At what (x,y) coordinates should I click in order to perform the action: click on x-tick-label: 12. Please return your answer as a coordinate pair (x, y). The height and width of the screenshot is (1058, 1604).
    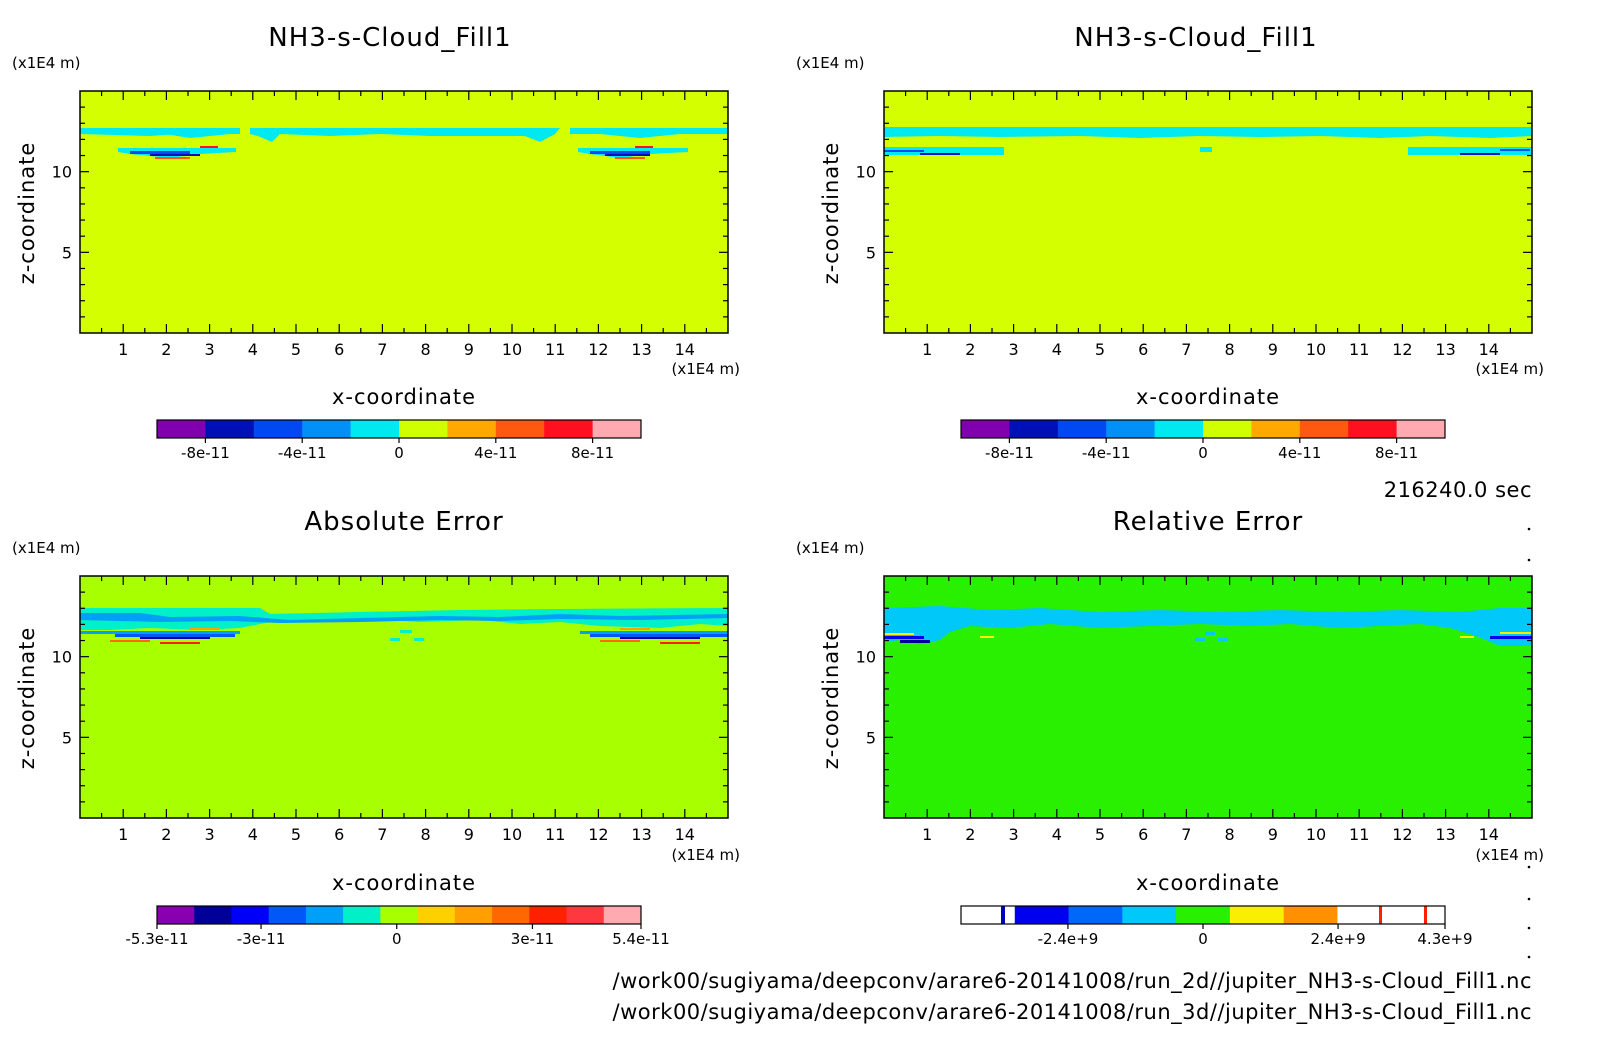
    Looking at the image, I should click on (598, 349).